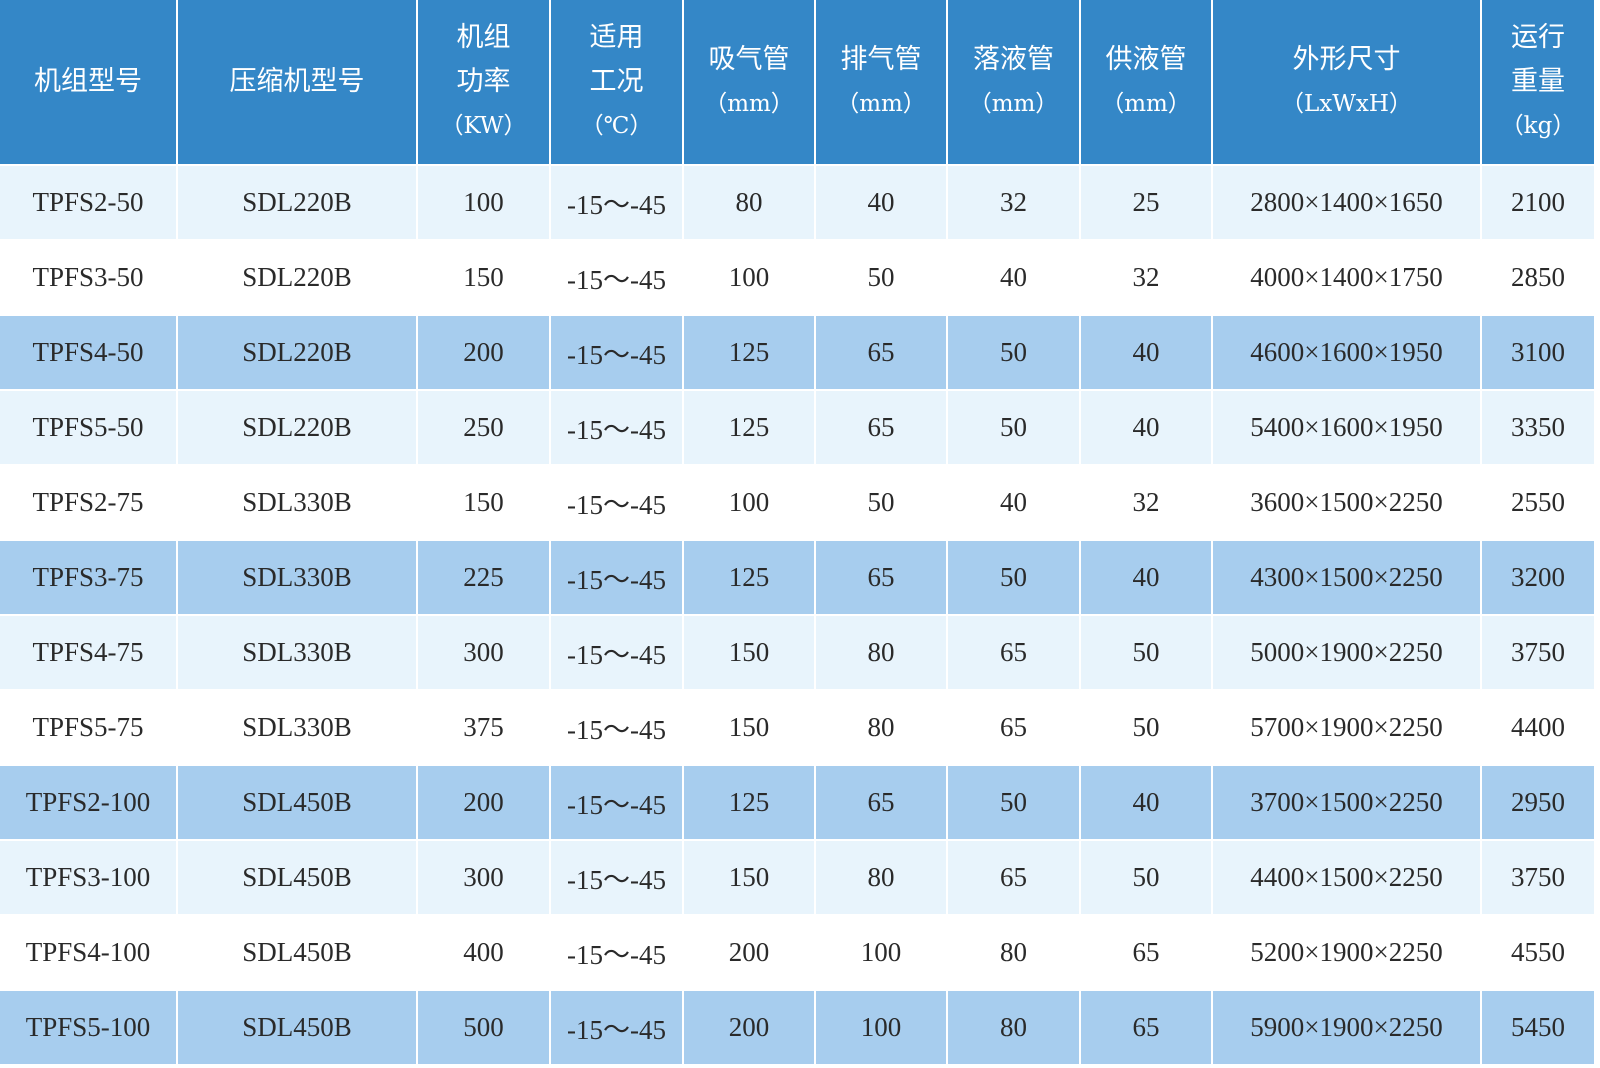 The height and width of the screenshot is (1068, 1600). What do you see at coordinates (1346, 727) in the screenshot?
I see `table-cell: 5700×1900×2250` at bounding box center [1346, 727].